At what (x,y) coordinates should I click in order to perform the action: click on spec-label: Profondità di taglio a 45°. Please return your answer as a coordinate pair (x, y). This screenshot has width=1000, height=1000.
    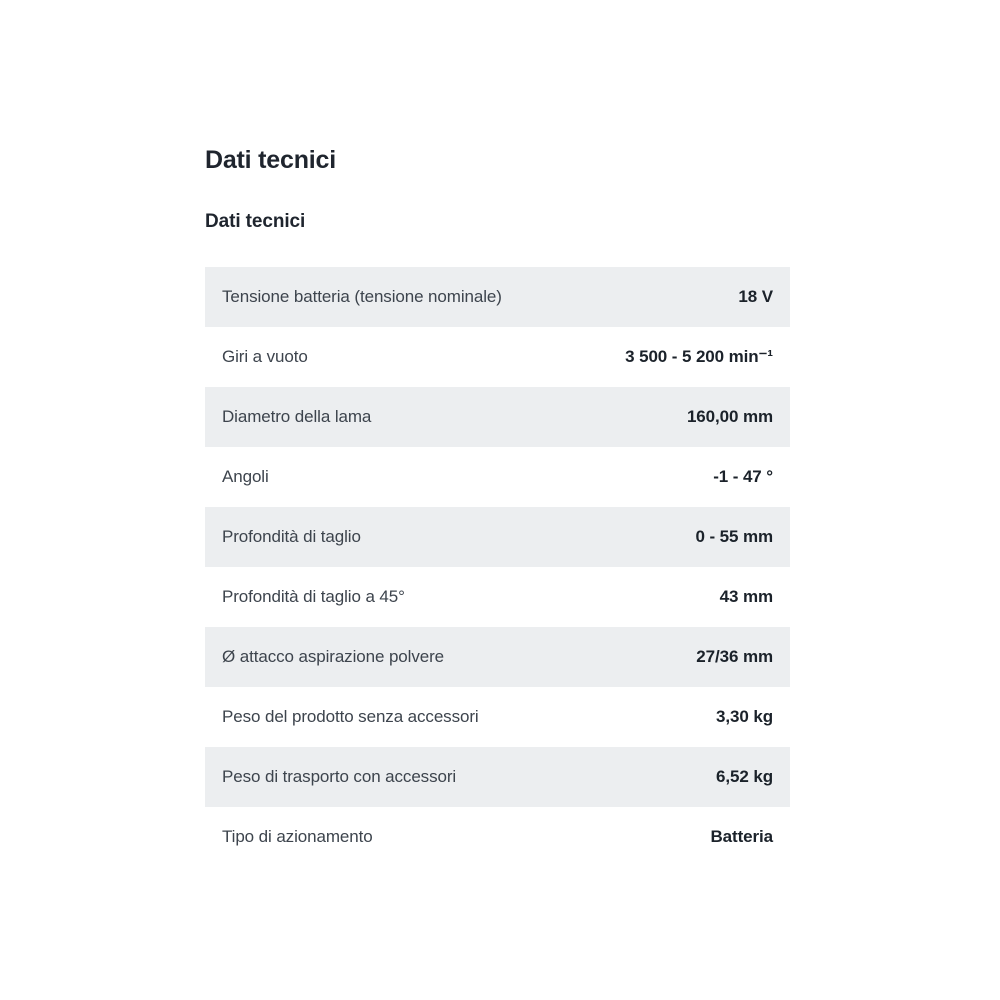
    Looking at the image, I should click on (313, 596).